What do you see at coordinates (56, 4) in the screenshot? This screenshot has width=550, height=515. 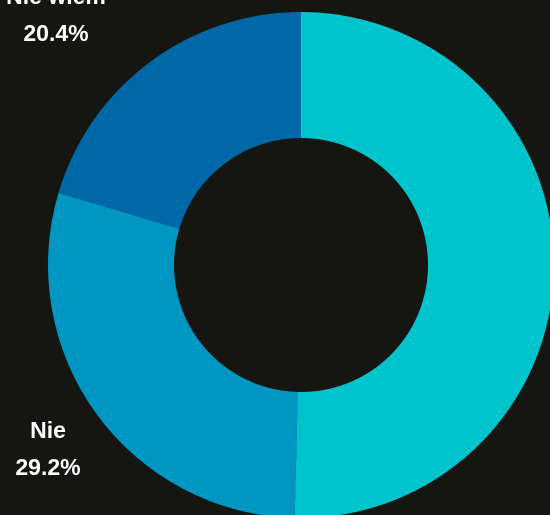 I see `slice-label: Nie wiem` at bounding box center [56, 4].